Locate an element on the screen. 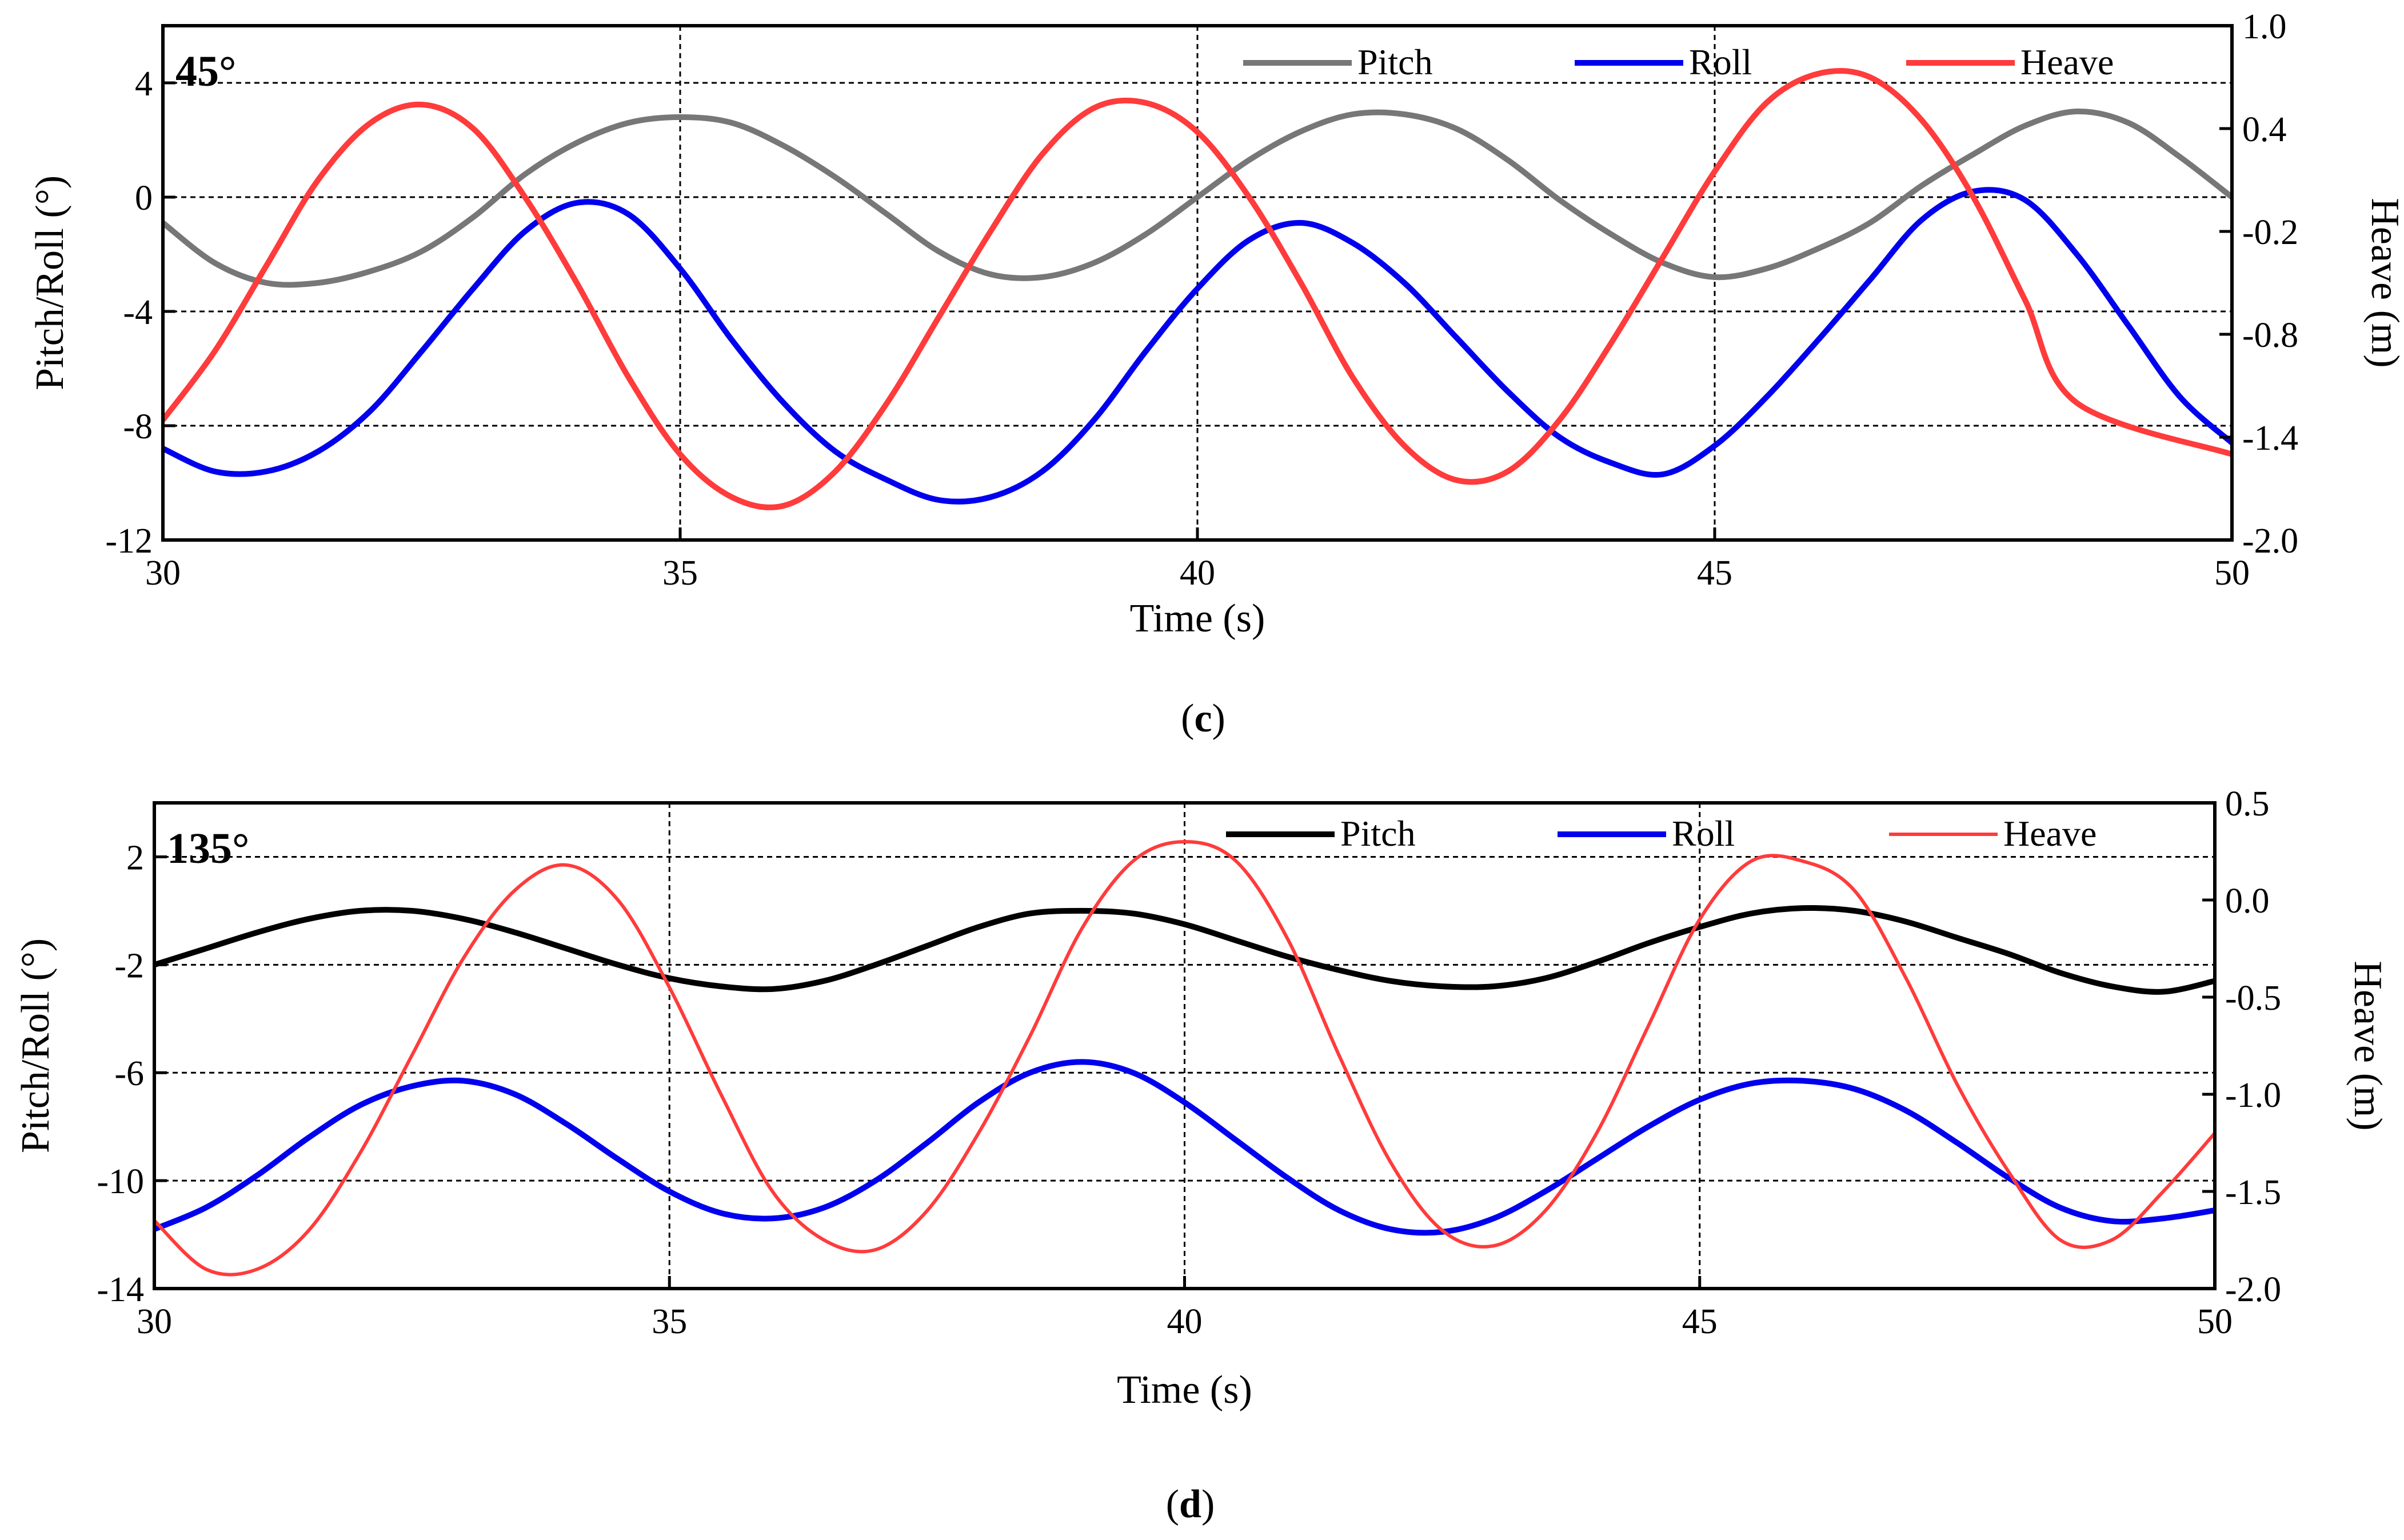  y-right-tick-label: 0.0 is located at coordinates (2247, 901).